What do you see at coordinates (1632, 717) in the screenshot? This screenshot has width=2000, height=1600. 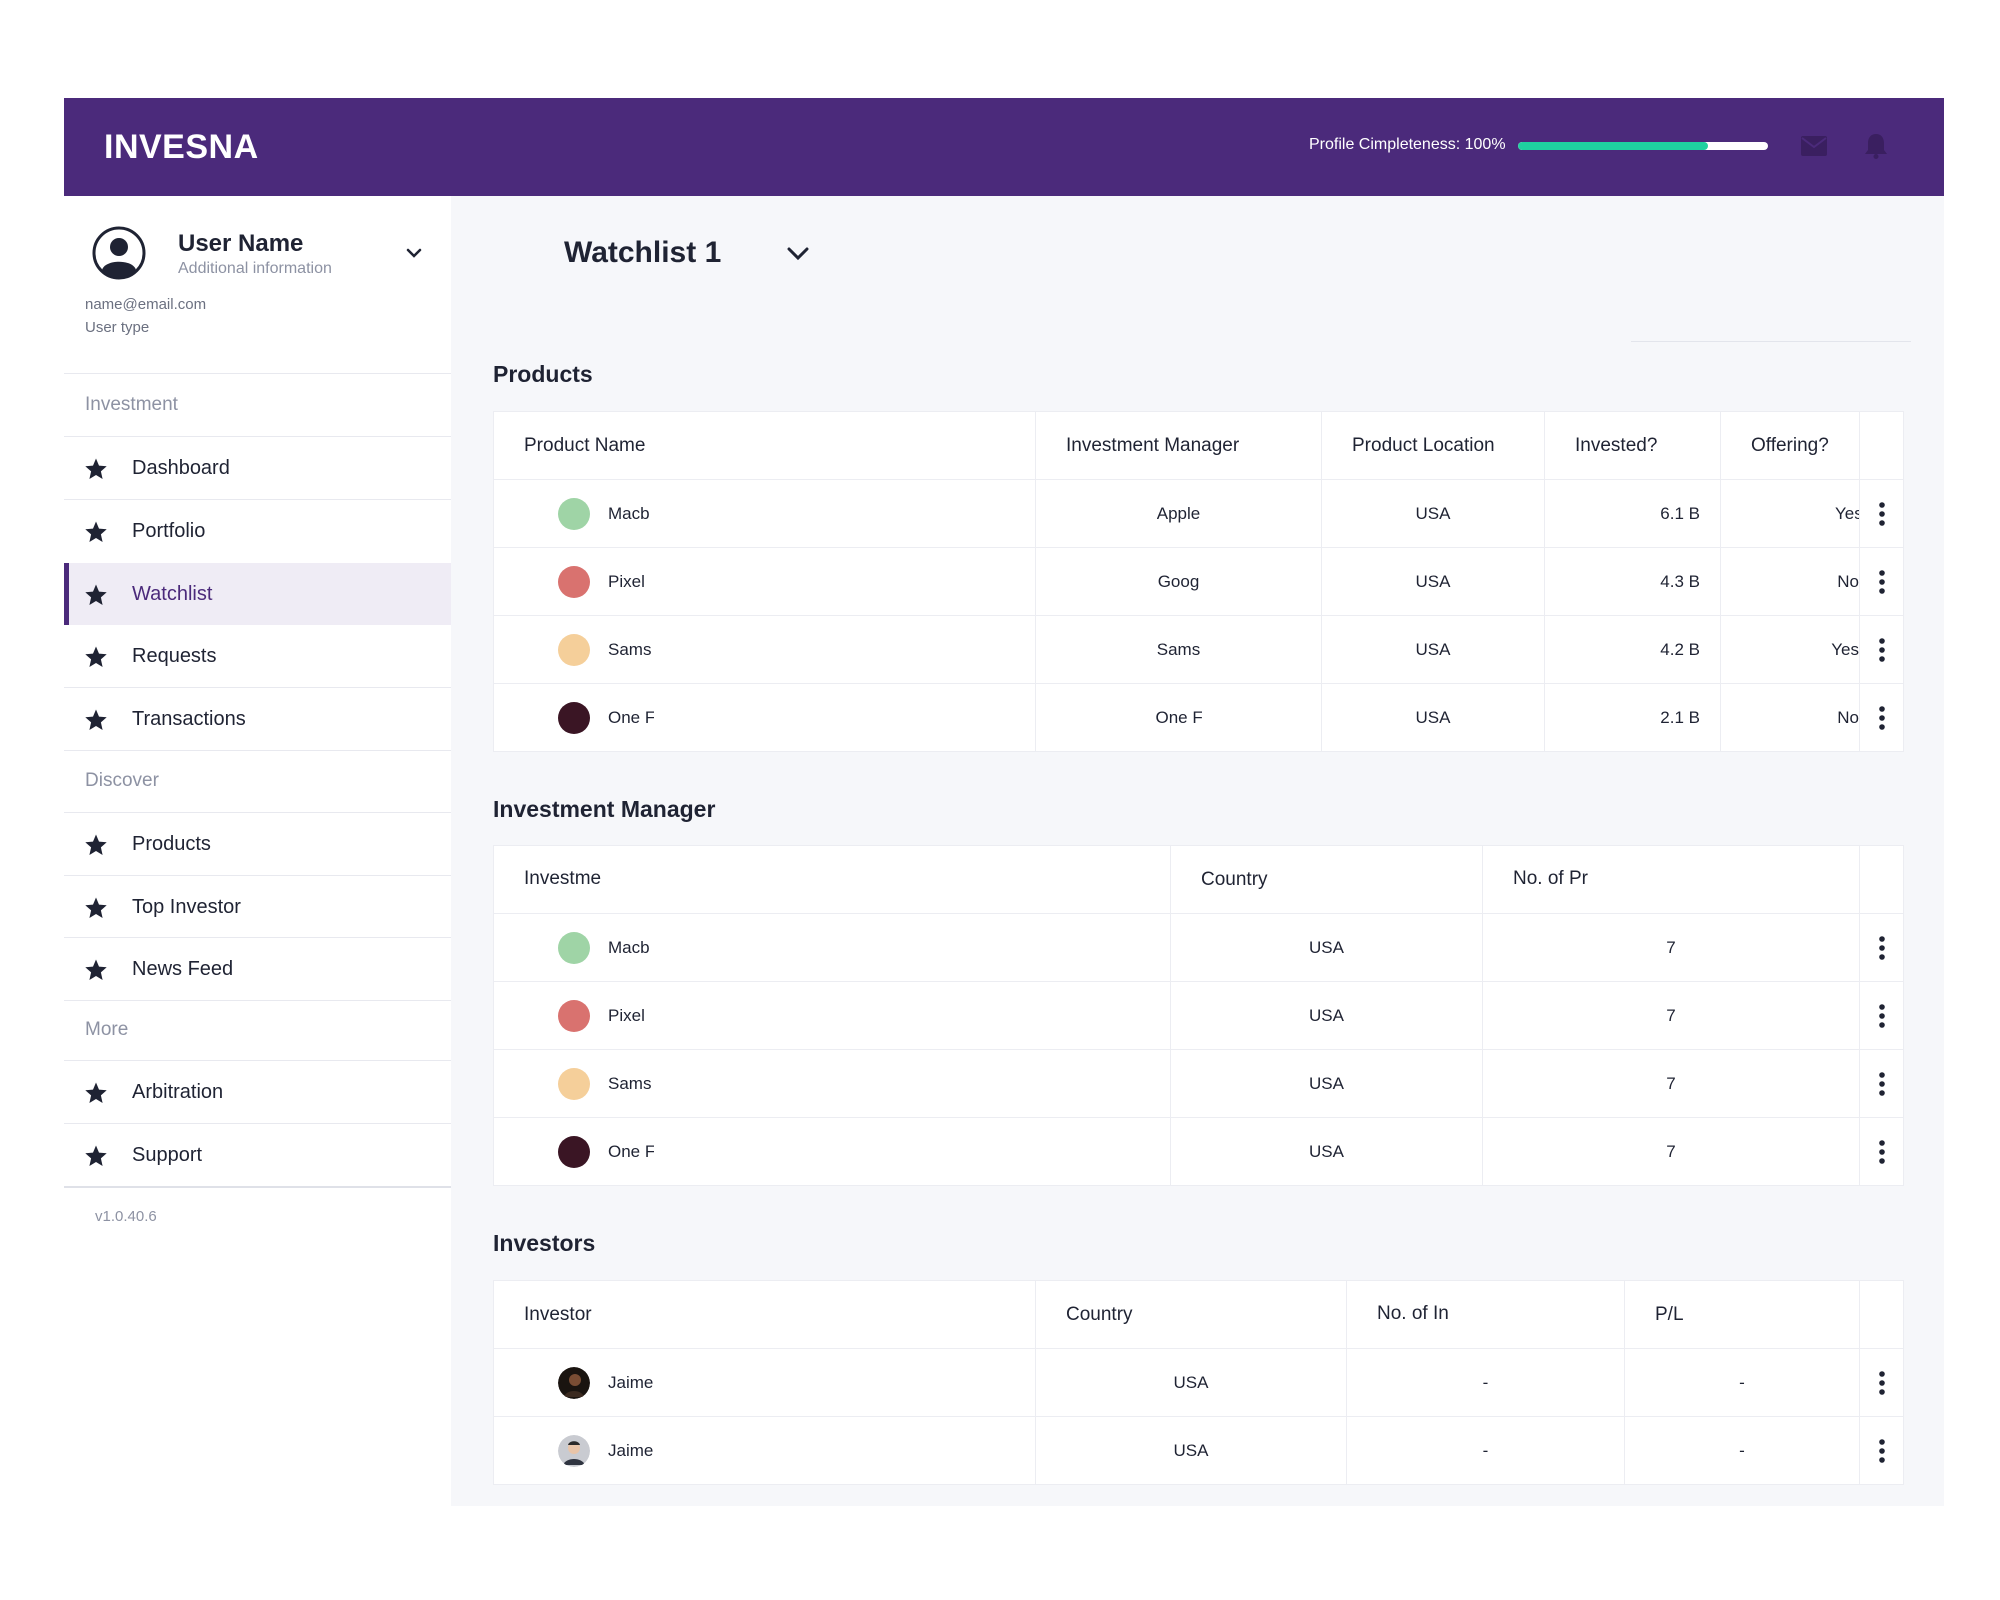 I see `invested-cell: 2.1 B` at bounding box center [1632, 717].